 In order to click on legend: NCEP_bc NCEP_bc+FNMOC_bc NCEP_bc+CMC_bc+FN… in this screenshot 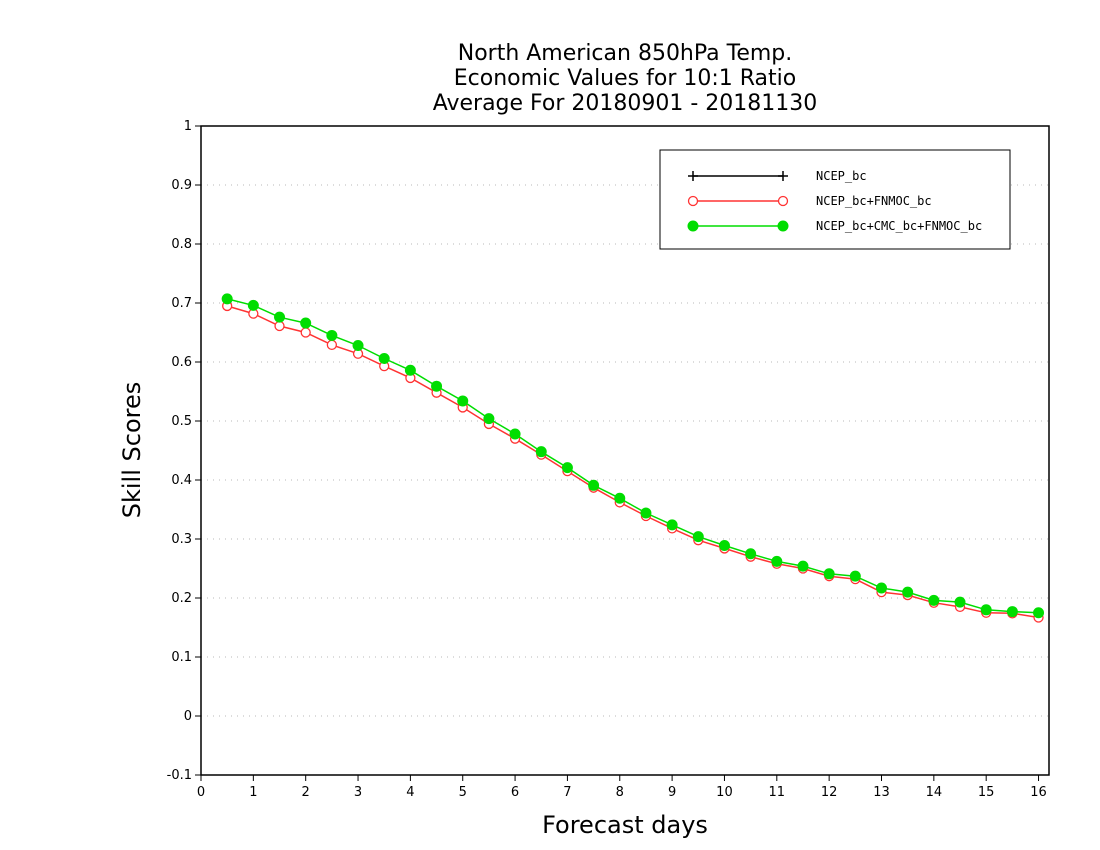, I will do `click(835, 199)`.